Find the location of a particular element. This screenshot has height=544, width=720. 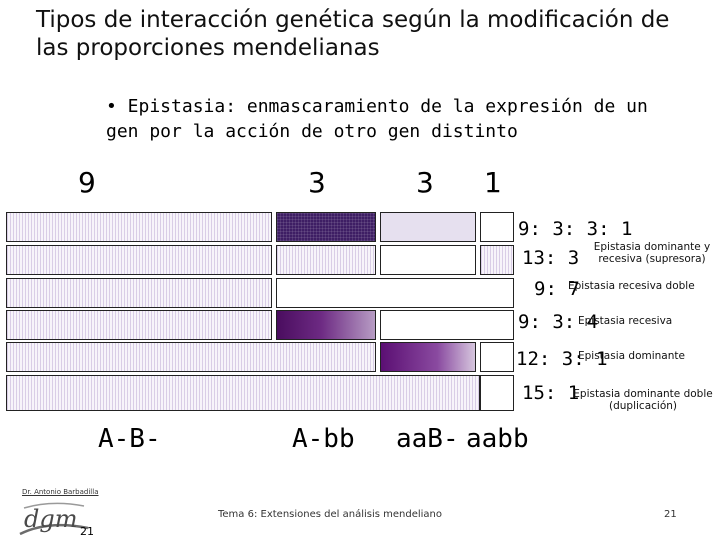

page-number-left: 21 is located at coordinates (87, 531).